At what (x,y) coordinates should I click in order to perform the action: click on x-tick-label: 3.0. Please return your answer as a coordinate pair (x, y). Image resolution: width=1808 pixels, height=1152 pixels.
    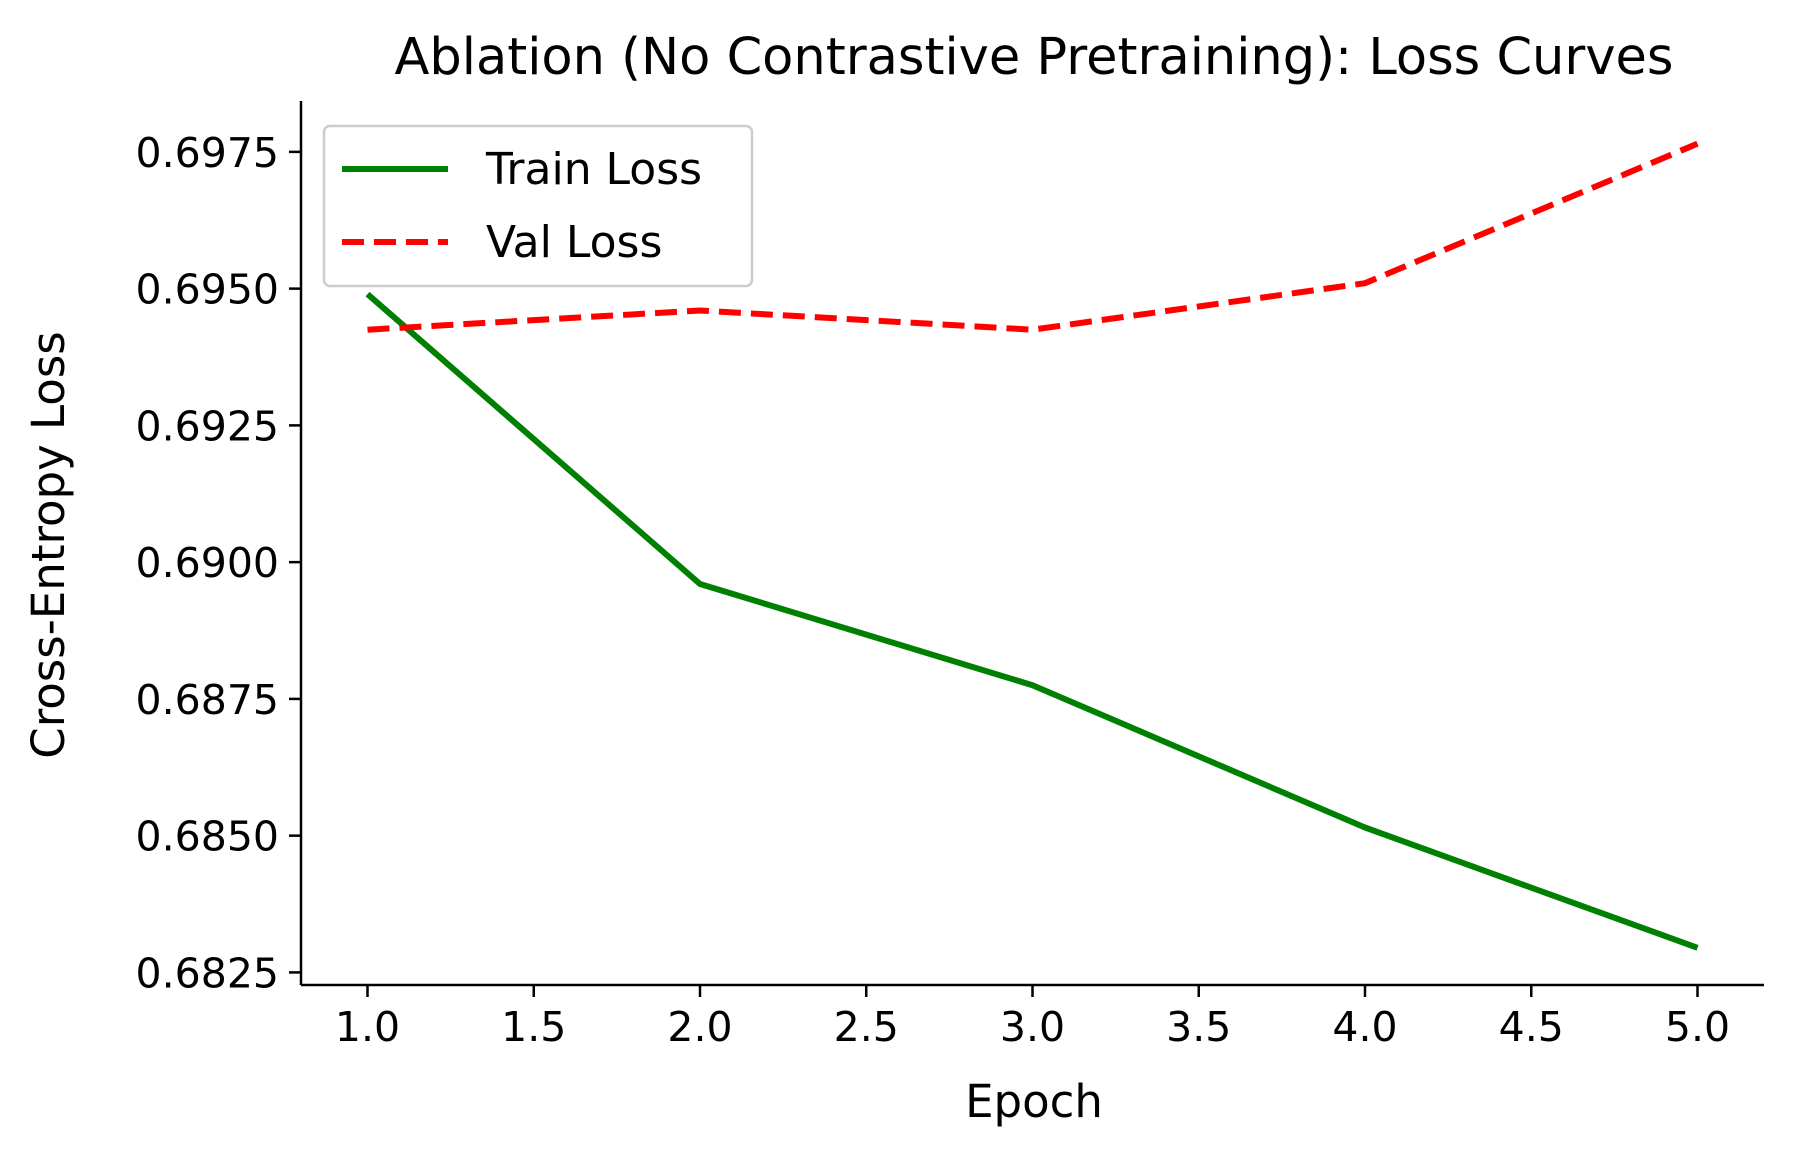
    Looking at the image, I should click on (1032, 1027).